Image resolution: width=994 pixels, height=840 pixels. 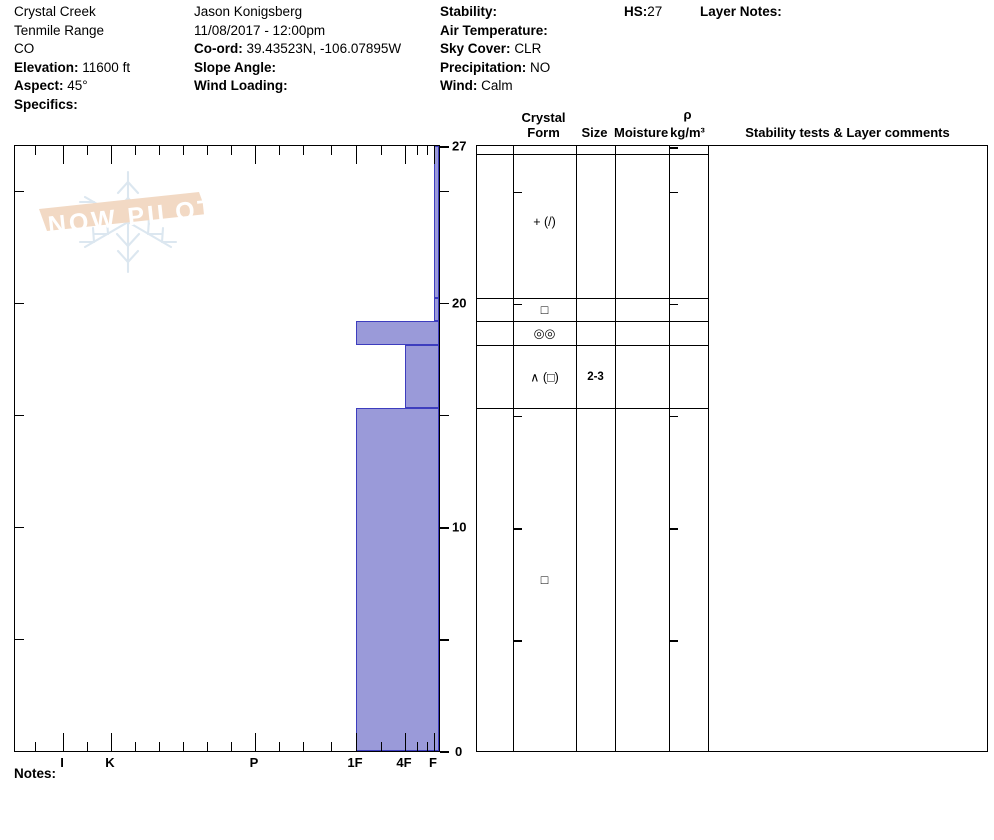 What do you see at coordinates (72, 49) in the screenshot?
I see `header-row-state: CO` at bounding box center [72, 49].